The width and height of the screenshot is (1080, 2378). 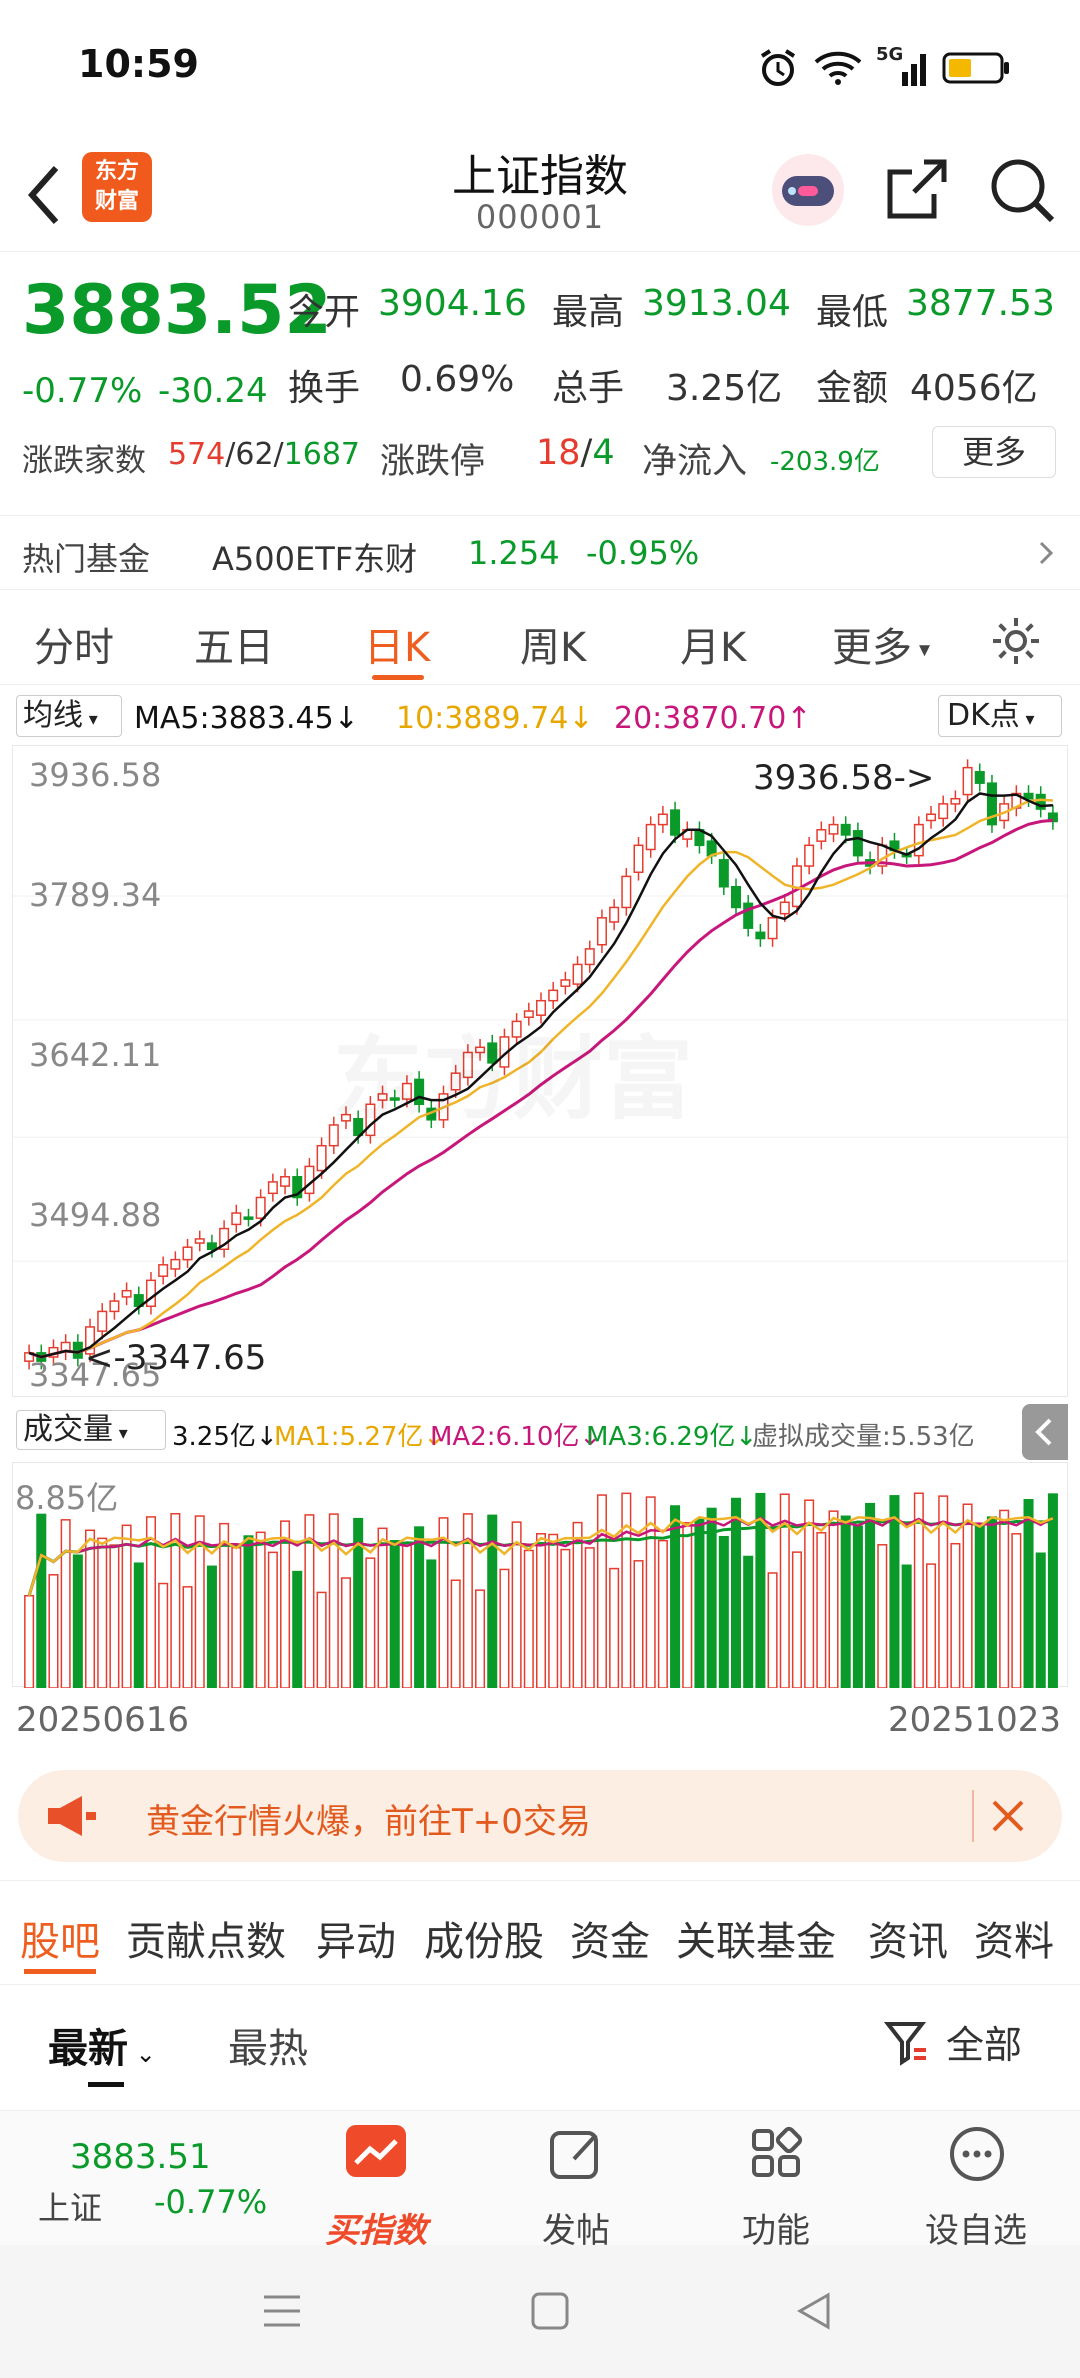 What do you see at coordinates (152, 2178) in the screenshot?
I see `index-quote-mini: 3883.51 上证 -0.77%` at bounding box center [152, 2178].